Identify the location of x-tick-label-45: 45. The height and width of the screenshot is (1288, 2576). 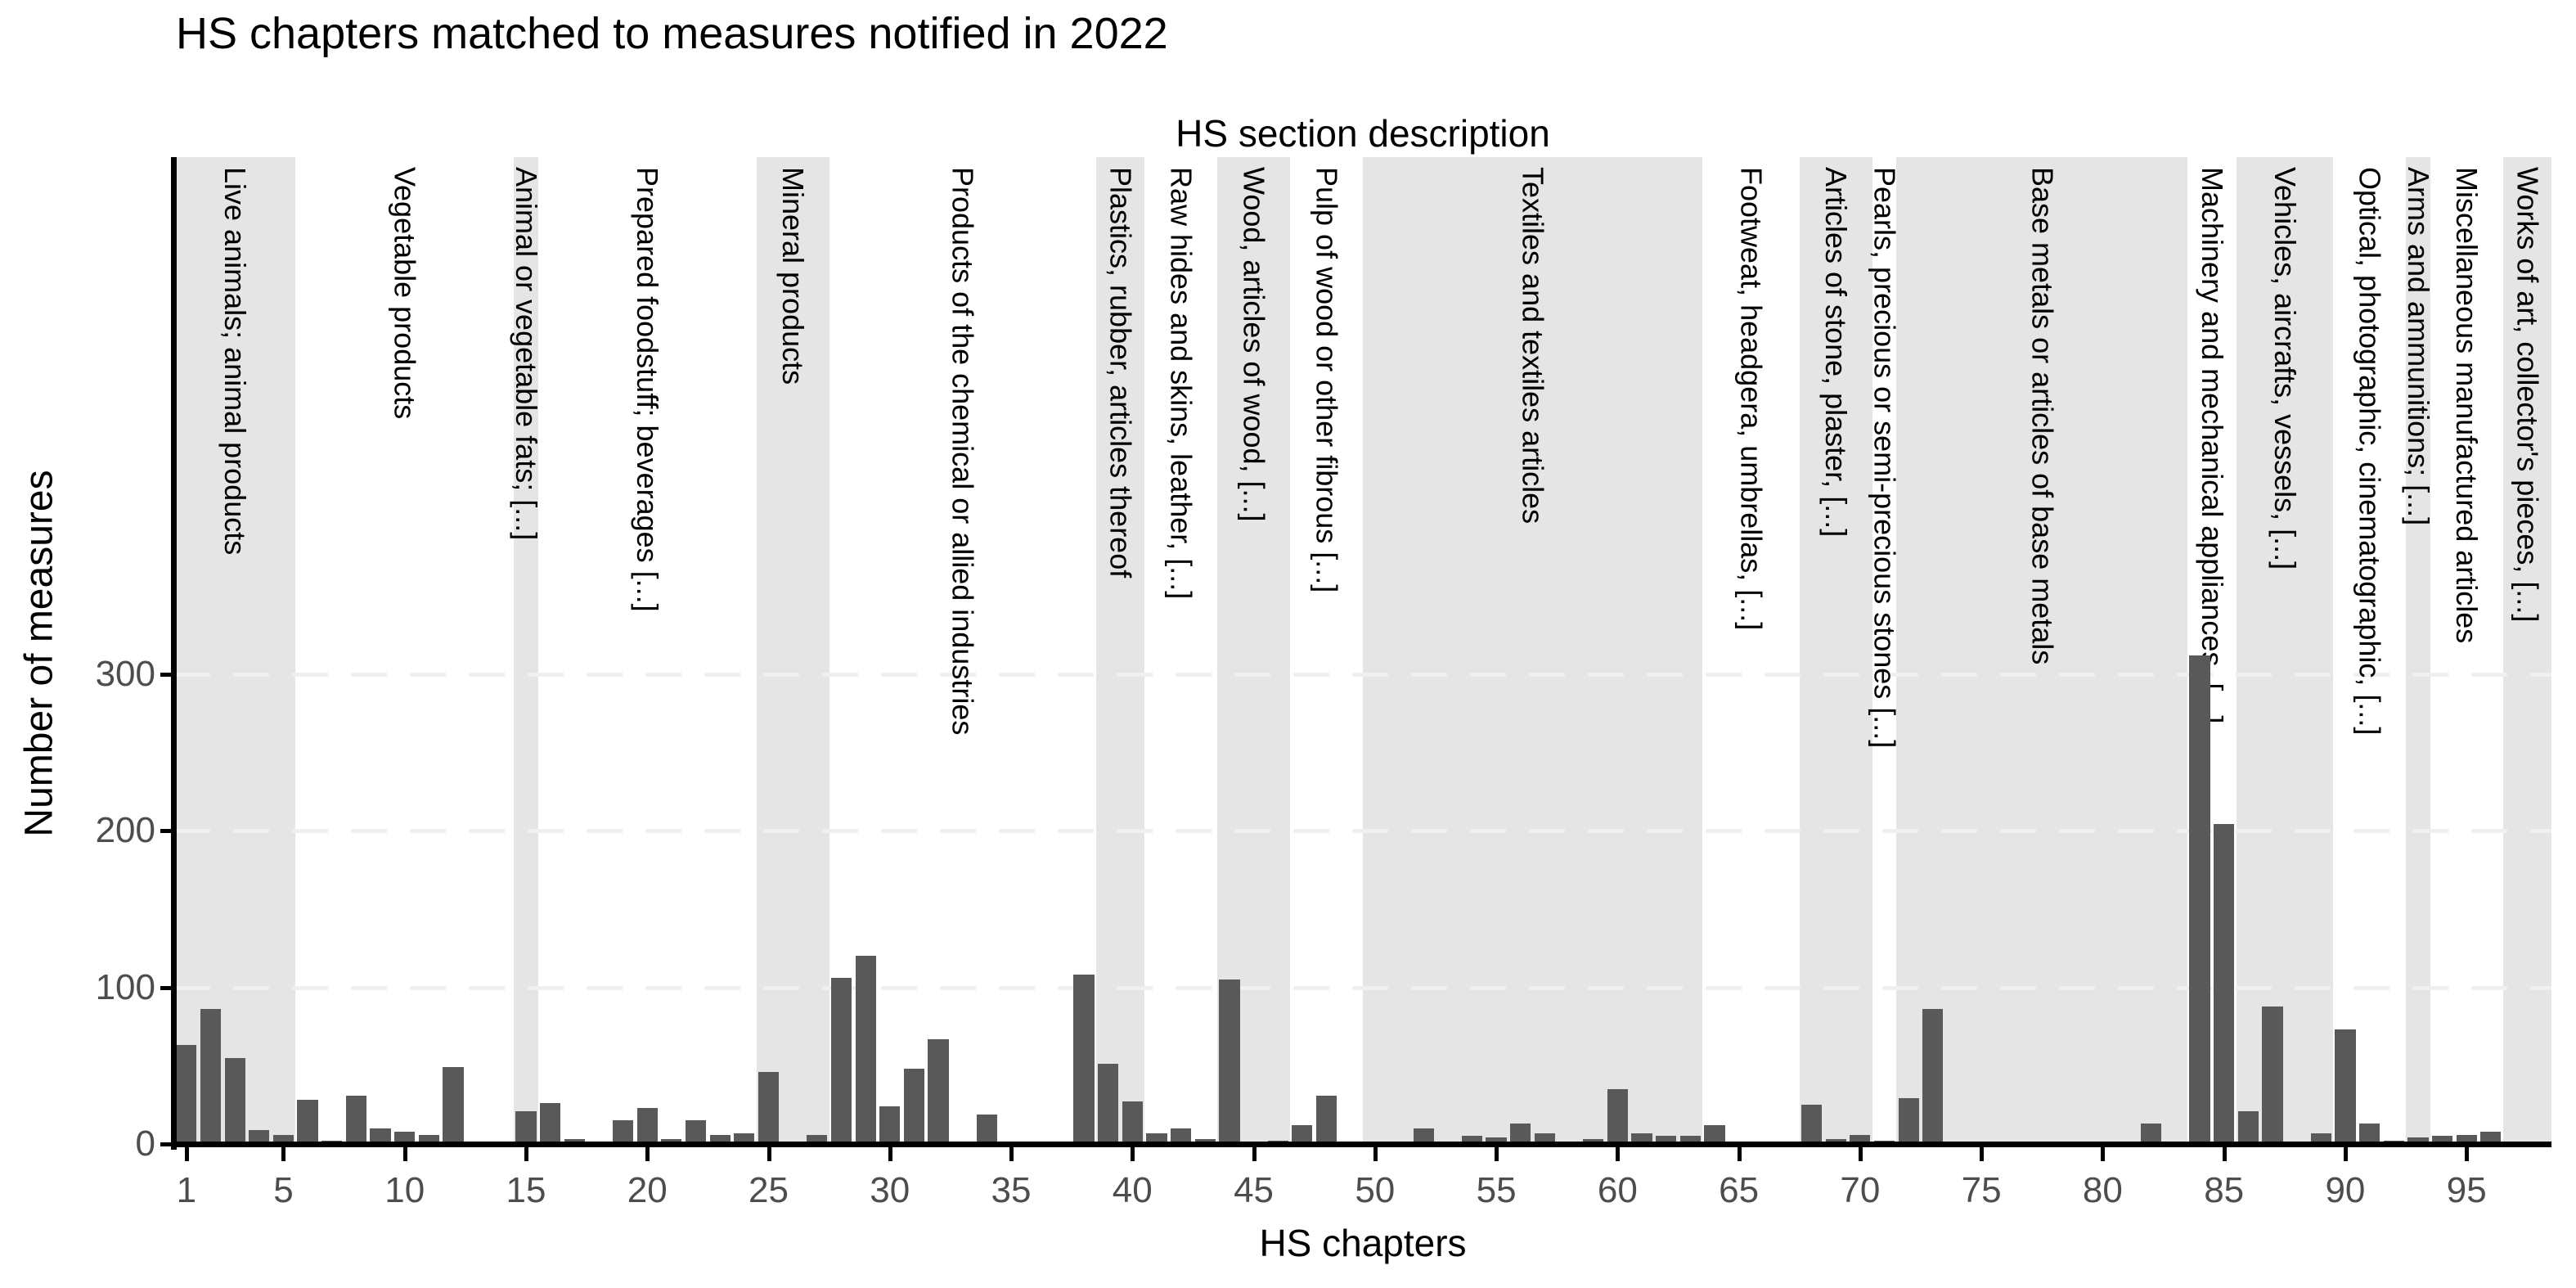
(1254, 1190).